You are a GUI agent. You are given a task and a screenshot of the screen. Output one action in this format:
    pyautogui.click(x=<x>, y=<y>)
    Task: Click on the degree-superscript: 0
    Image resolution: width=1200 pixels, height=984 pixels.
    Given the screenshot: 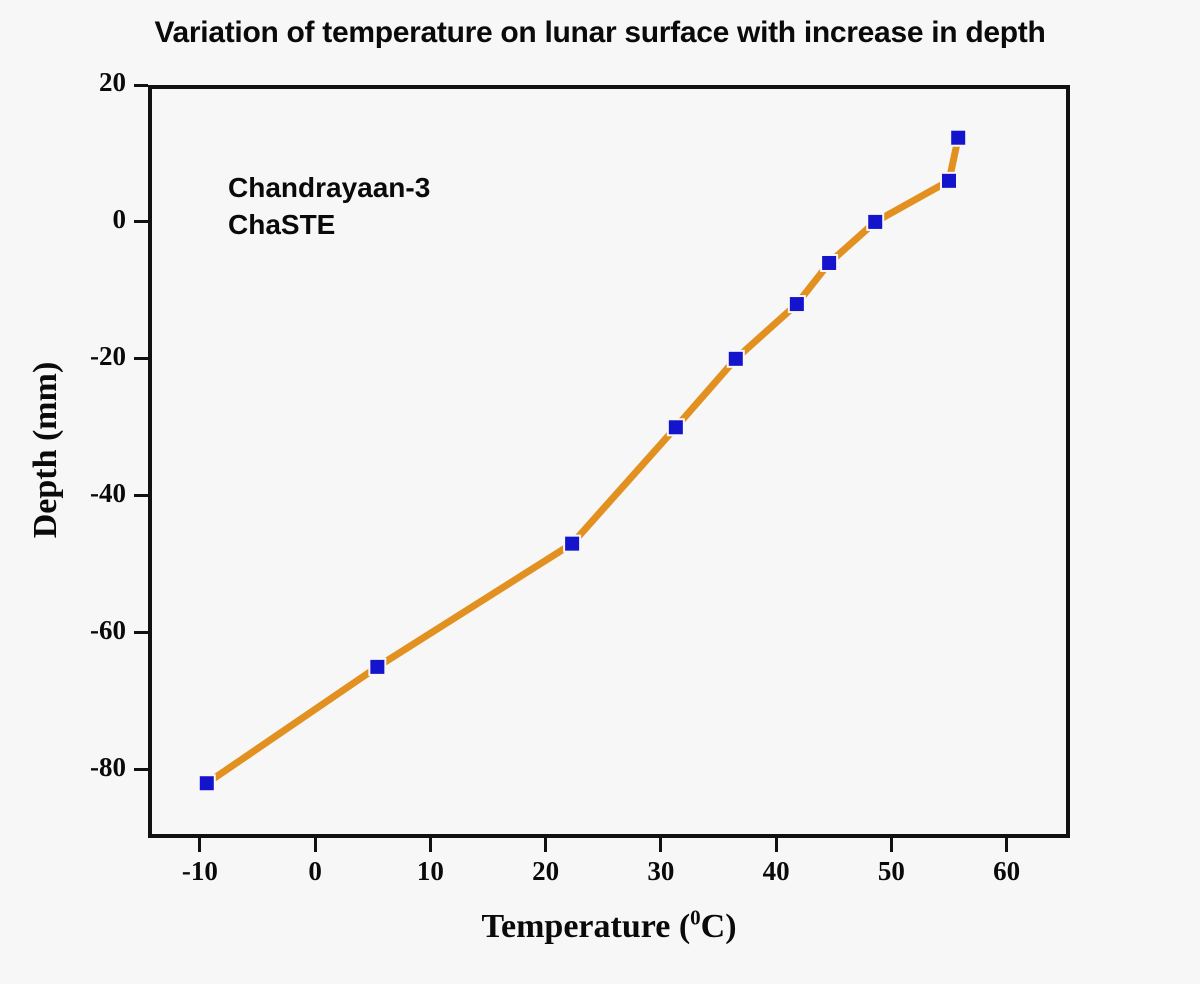 What is the action you would take?
    pyautogui.click(x=695, y=917)
    